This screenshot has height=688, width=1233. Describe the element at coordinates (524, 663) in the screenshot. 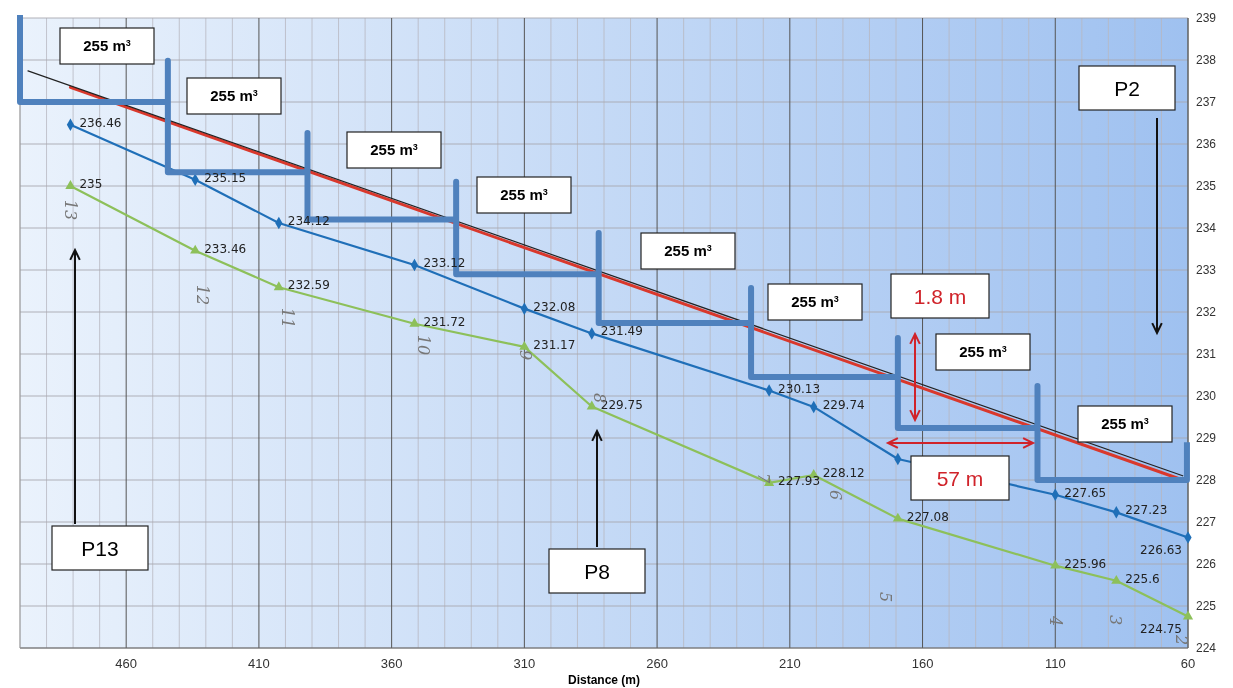

I see `x-tick-label: 310` at that location.